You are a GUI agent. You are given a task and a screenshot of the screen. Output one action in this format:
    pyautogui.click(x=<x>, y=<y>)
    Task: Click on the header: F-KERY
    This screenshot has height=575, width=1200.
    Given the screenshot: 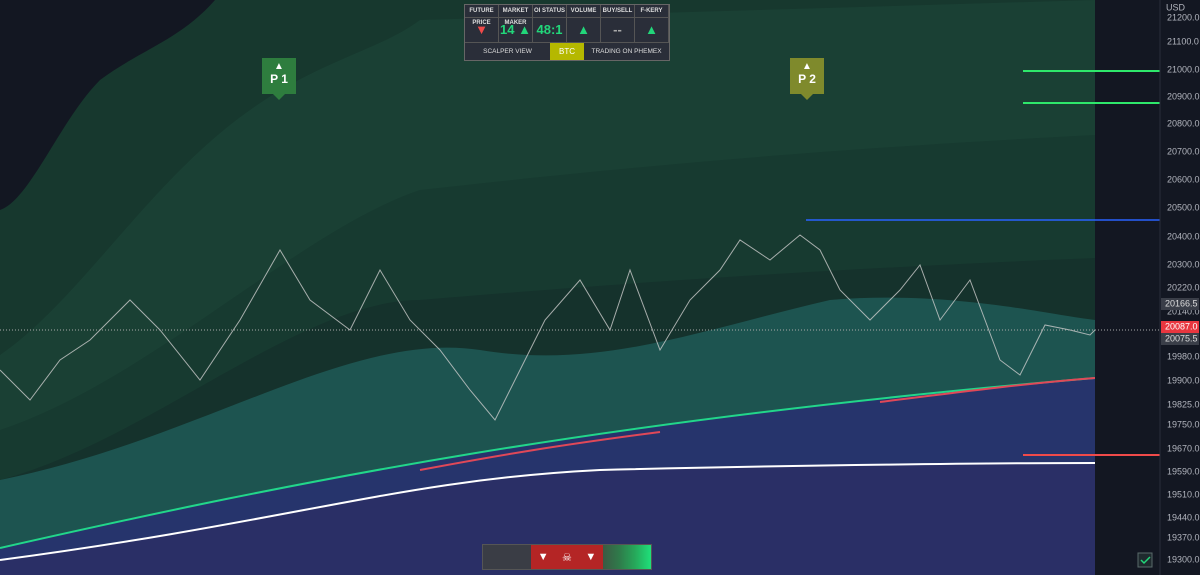 What is the action you would take?
    pyautogui.click(x=652, y=11)
    